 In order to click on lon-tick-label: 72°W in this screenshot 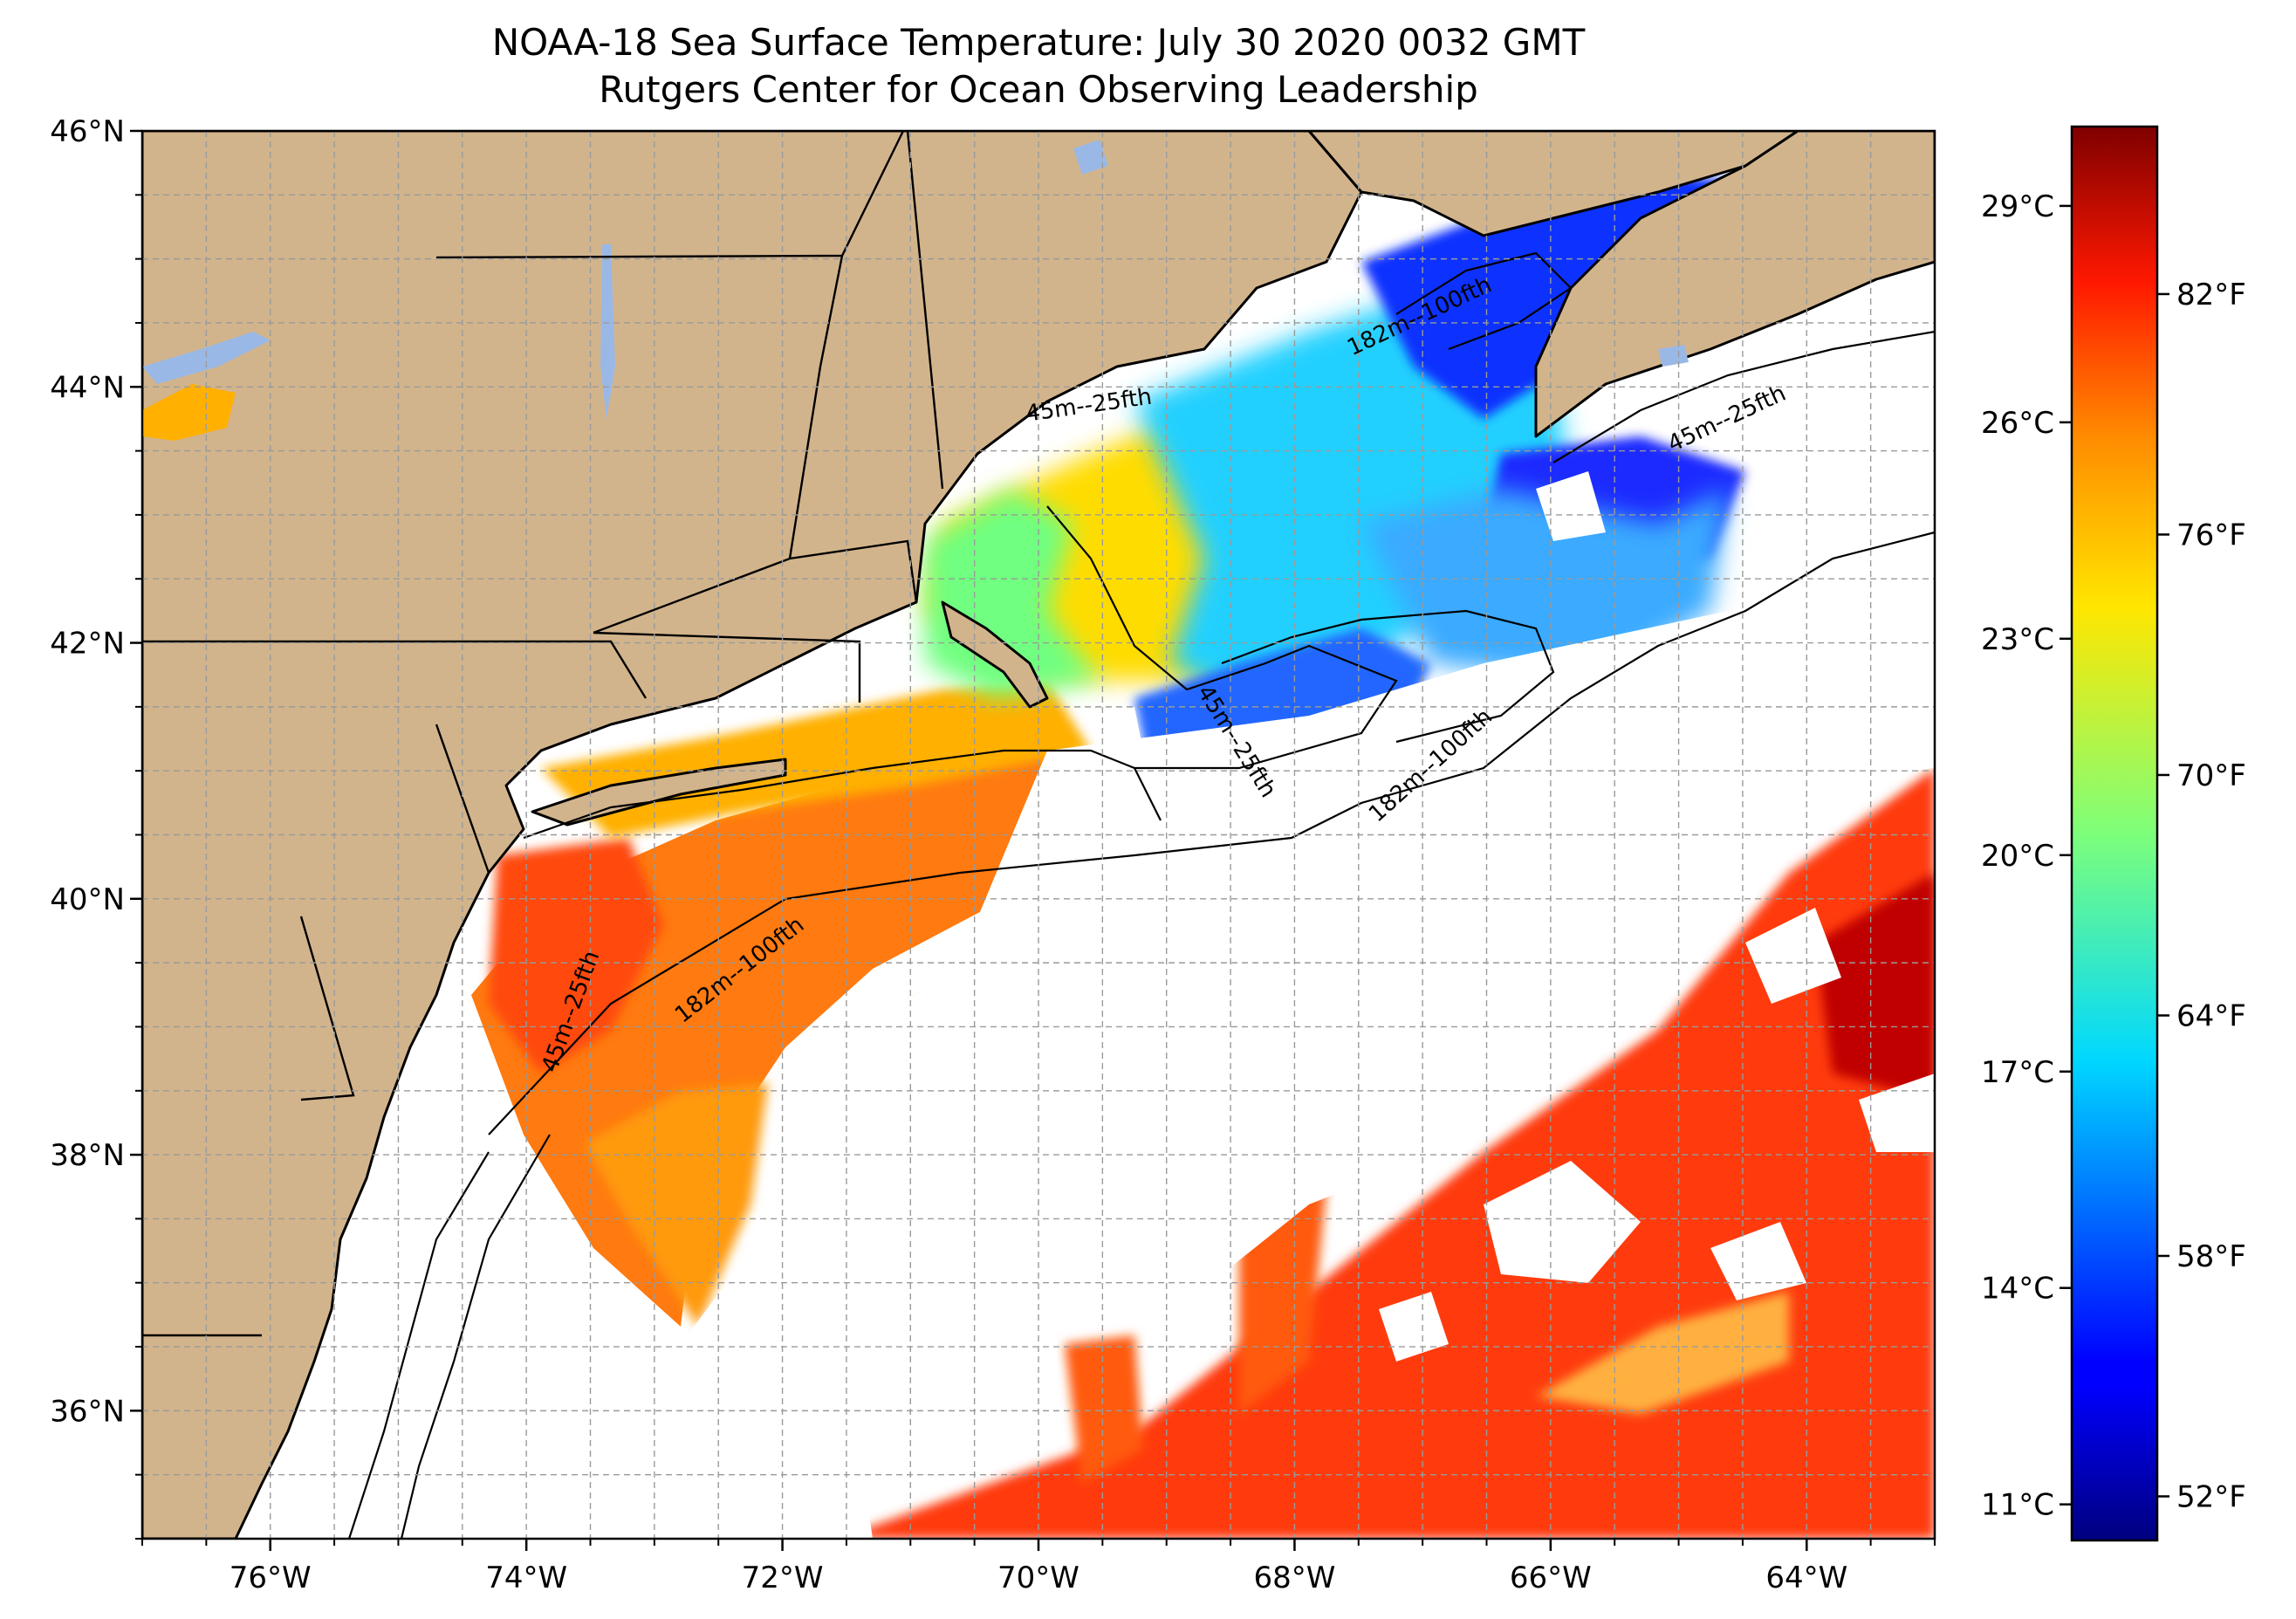, I will do `click(783, 1578)`.